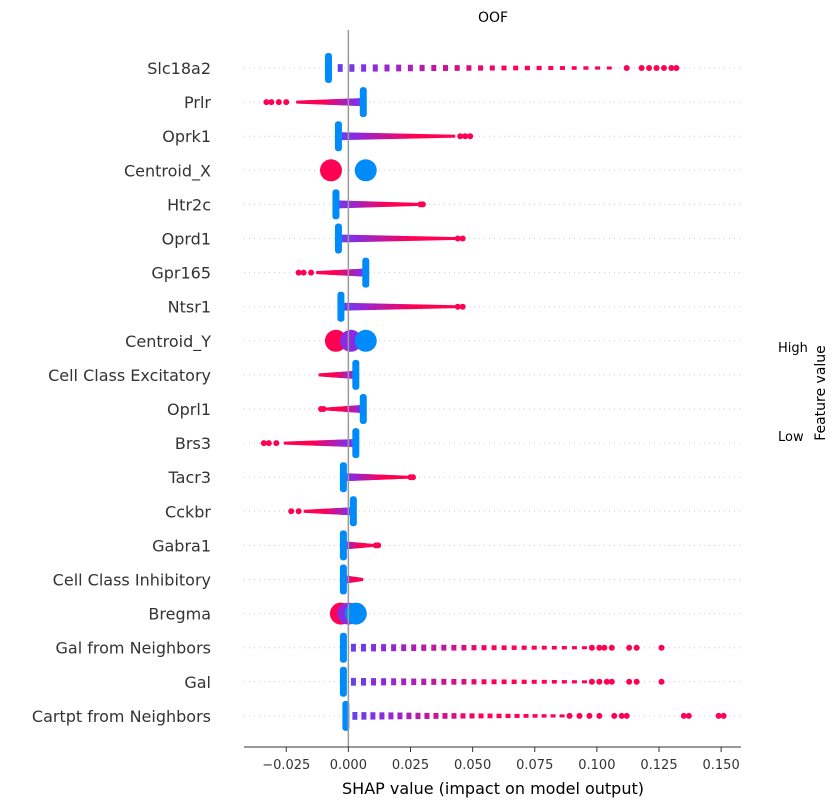  Describe the element at coordinates (189, 307) in the screenshot. I see `feature-label: Ntsr1` at that location.